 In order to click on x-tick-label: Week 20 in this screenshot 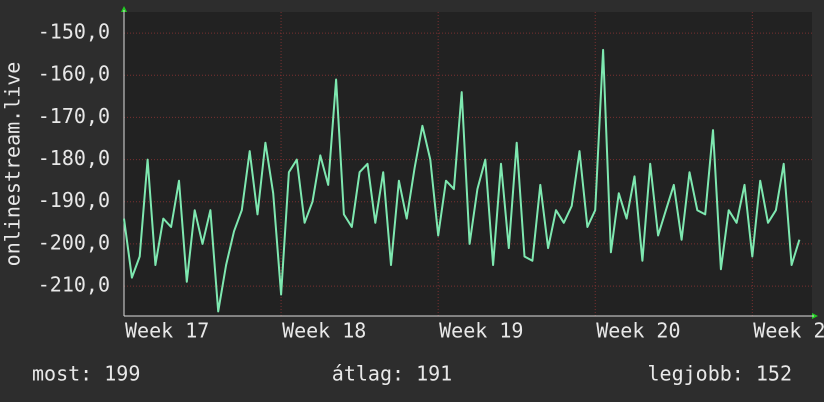, I will do `click(638, 331)`.